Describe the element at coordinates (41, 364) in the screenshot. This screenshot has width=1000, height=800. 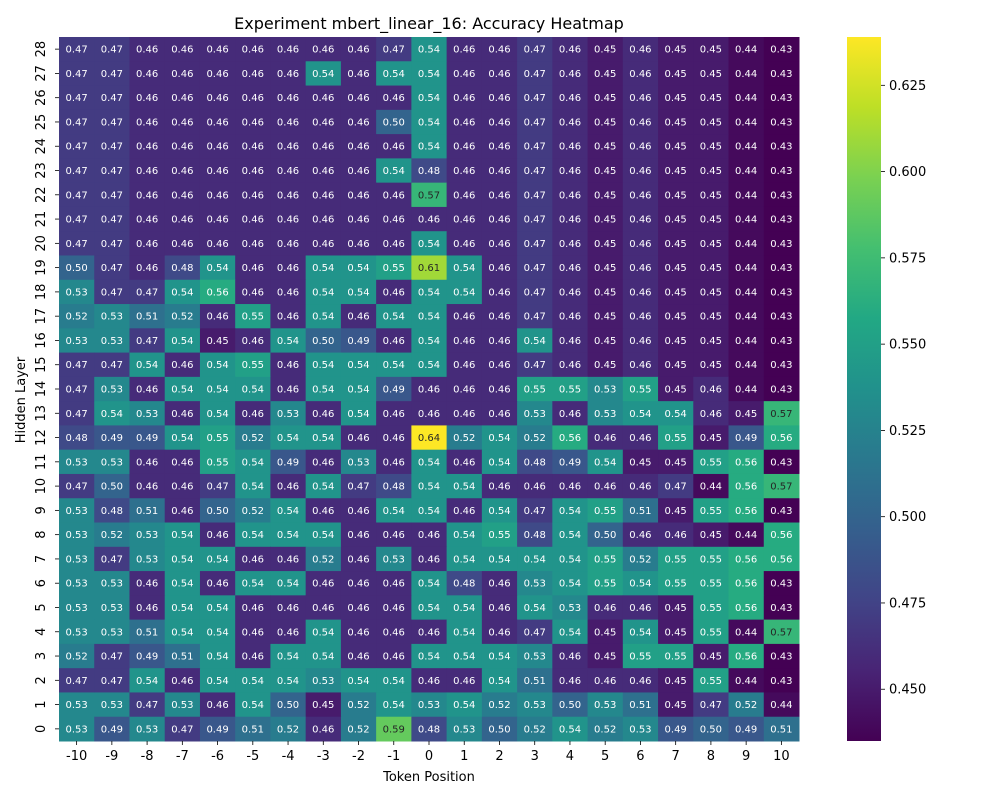
I see `y-tick-label: 15` at that location.